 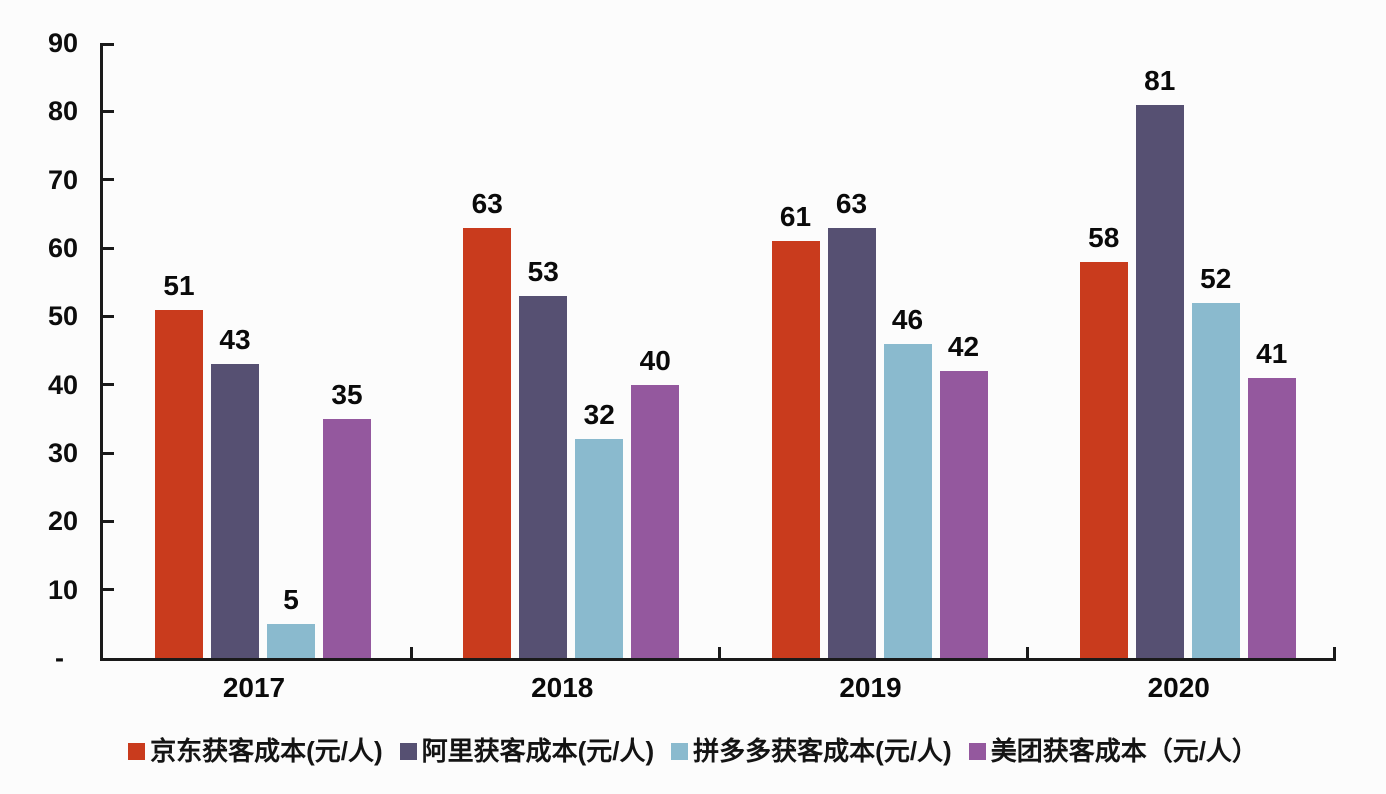 What do you see at coordinates (62, 43) in the screenshot?
I see `y-tick-label: 90` at bounding box center [62, 43].